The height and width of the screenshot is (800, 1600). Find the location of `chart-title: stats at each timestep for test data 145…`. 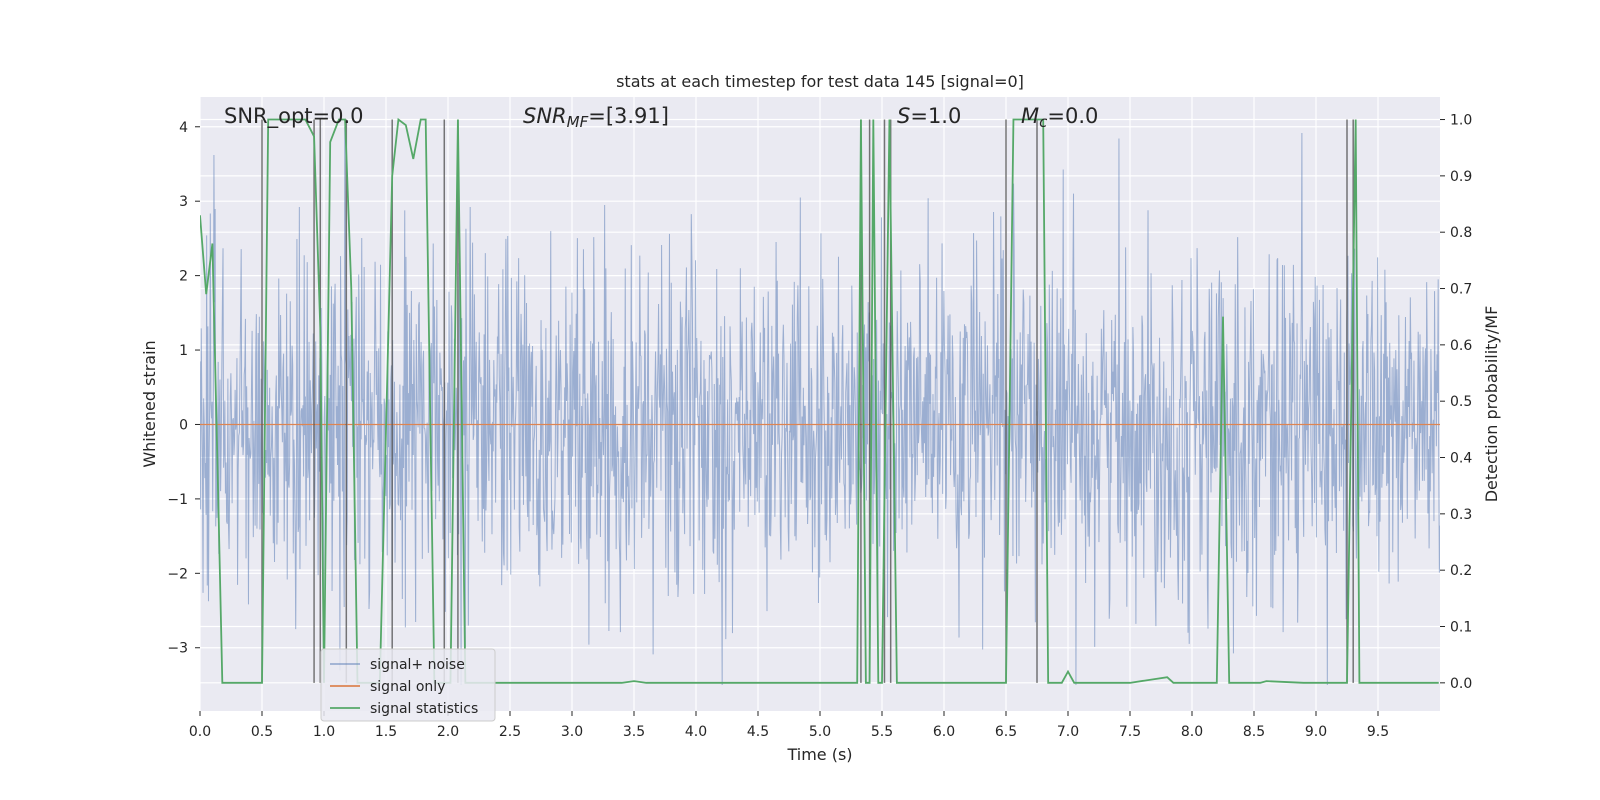

chart-title: stats at each timestep for test data 145… is located at coordinates (820, 81).